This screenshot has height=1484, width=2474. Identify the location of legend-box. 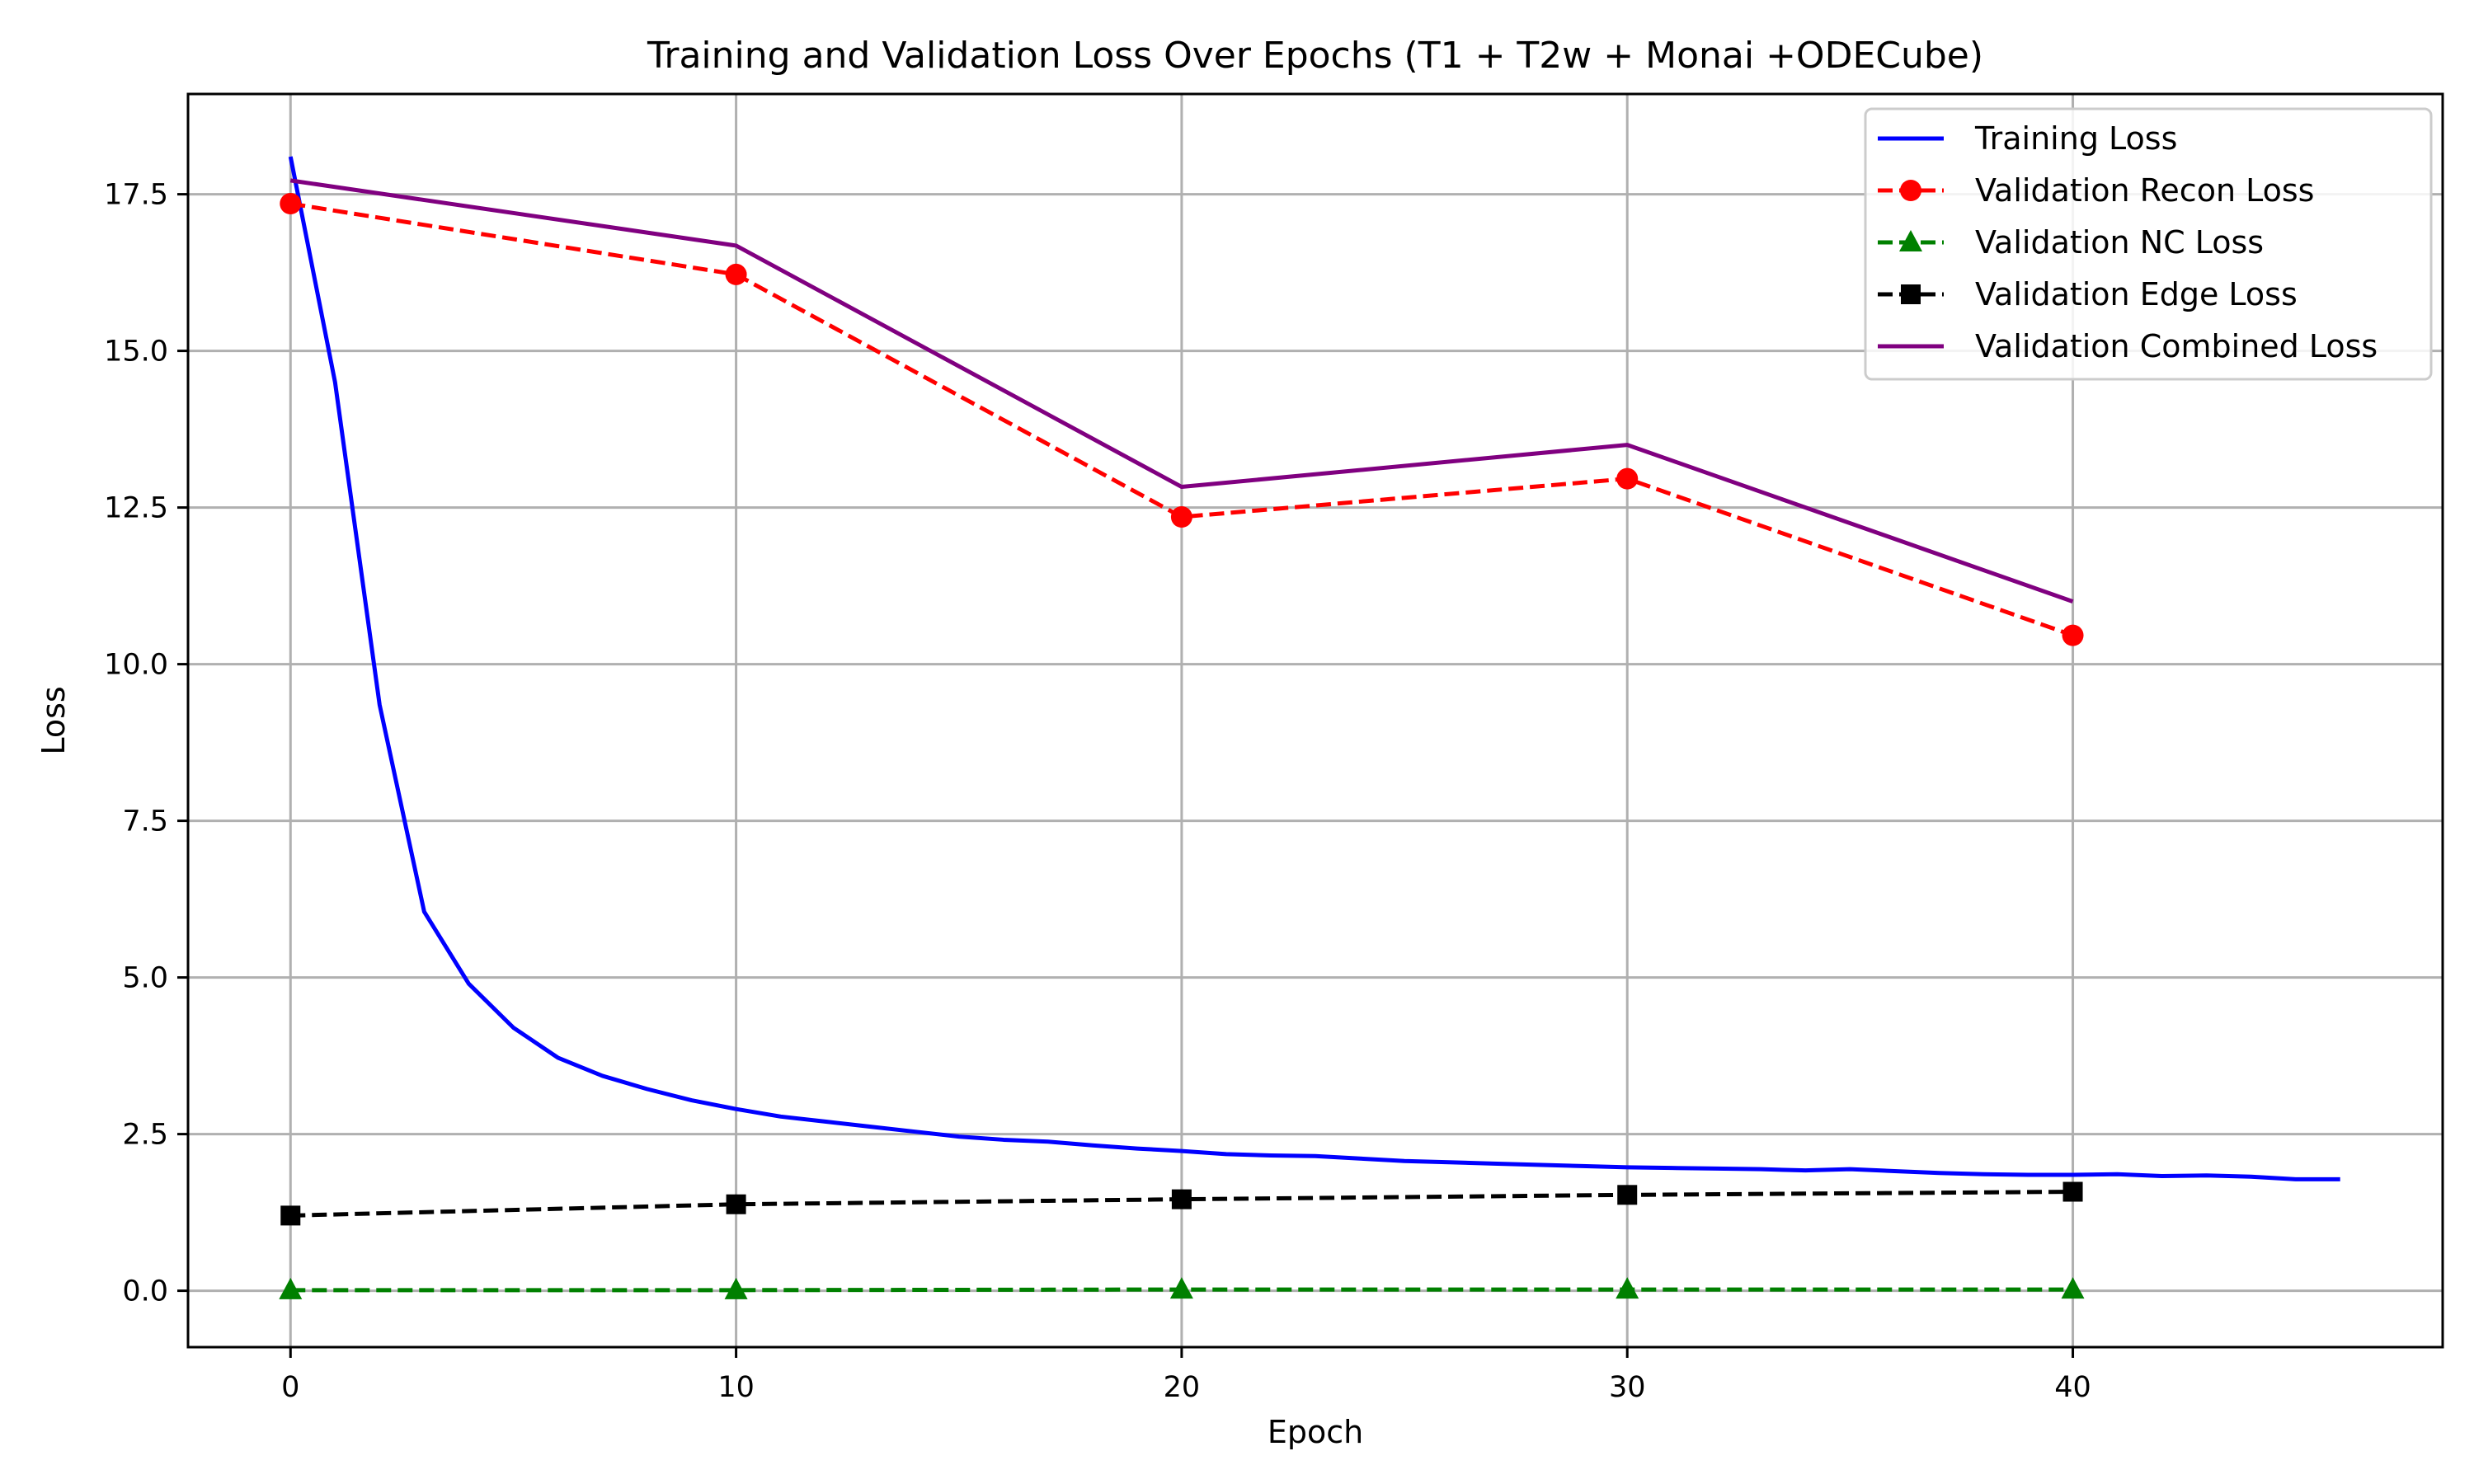
(2148, 244).